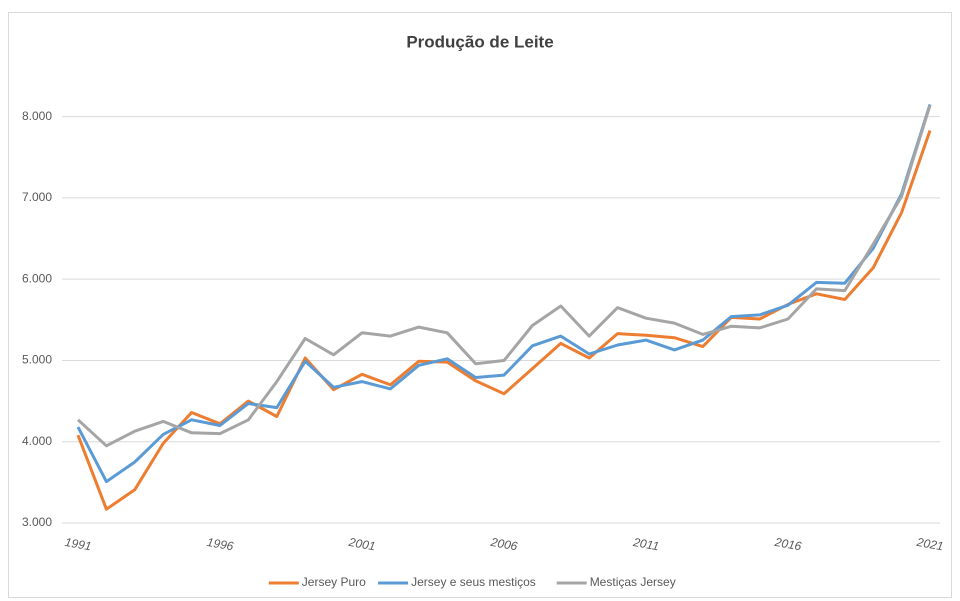  What do you see at coordinates (473, 582) in the screenshot?
I see `legend-label: Jersey e seus mestiços` at bounding box center [473, 582].